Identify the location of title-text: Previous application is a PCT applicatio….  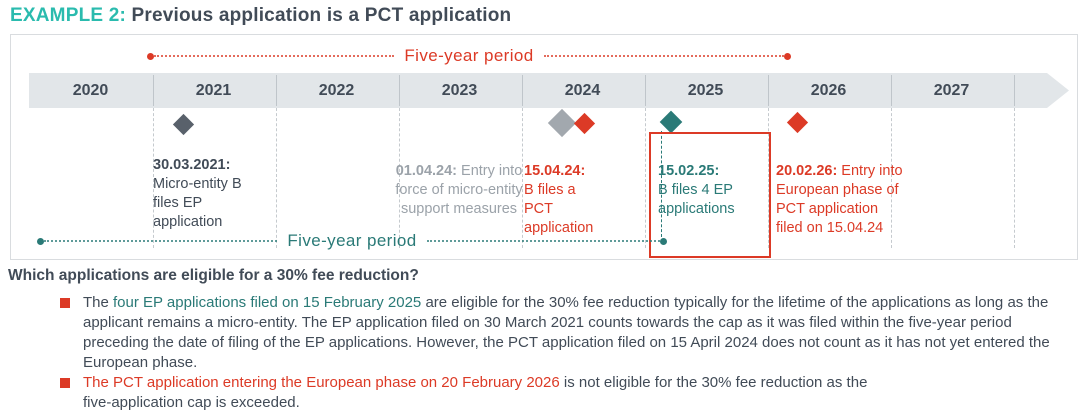
(319, 15).